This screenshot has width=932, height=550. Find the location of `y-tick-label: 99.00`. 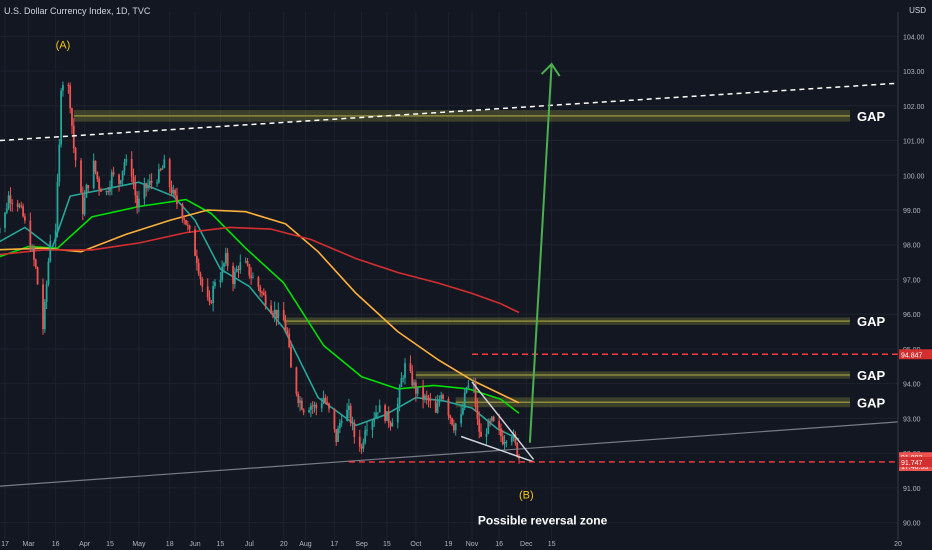

y-tick-label: 99.00 is located at coordinates (912, 211).